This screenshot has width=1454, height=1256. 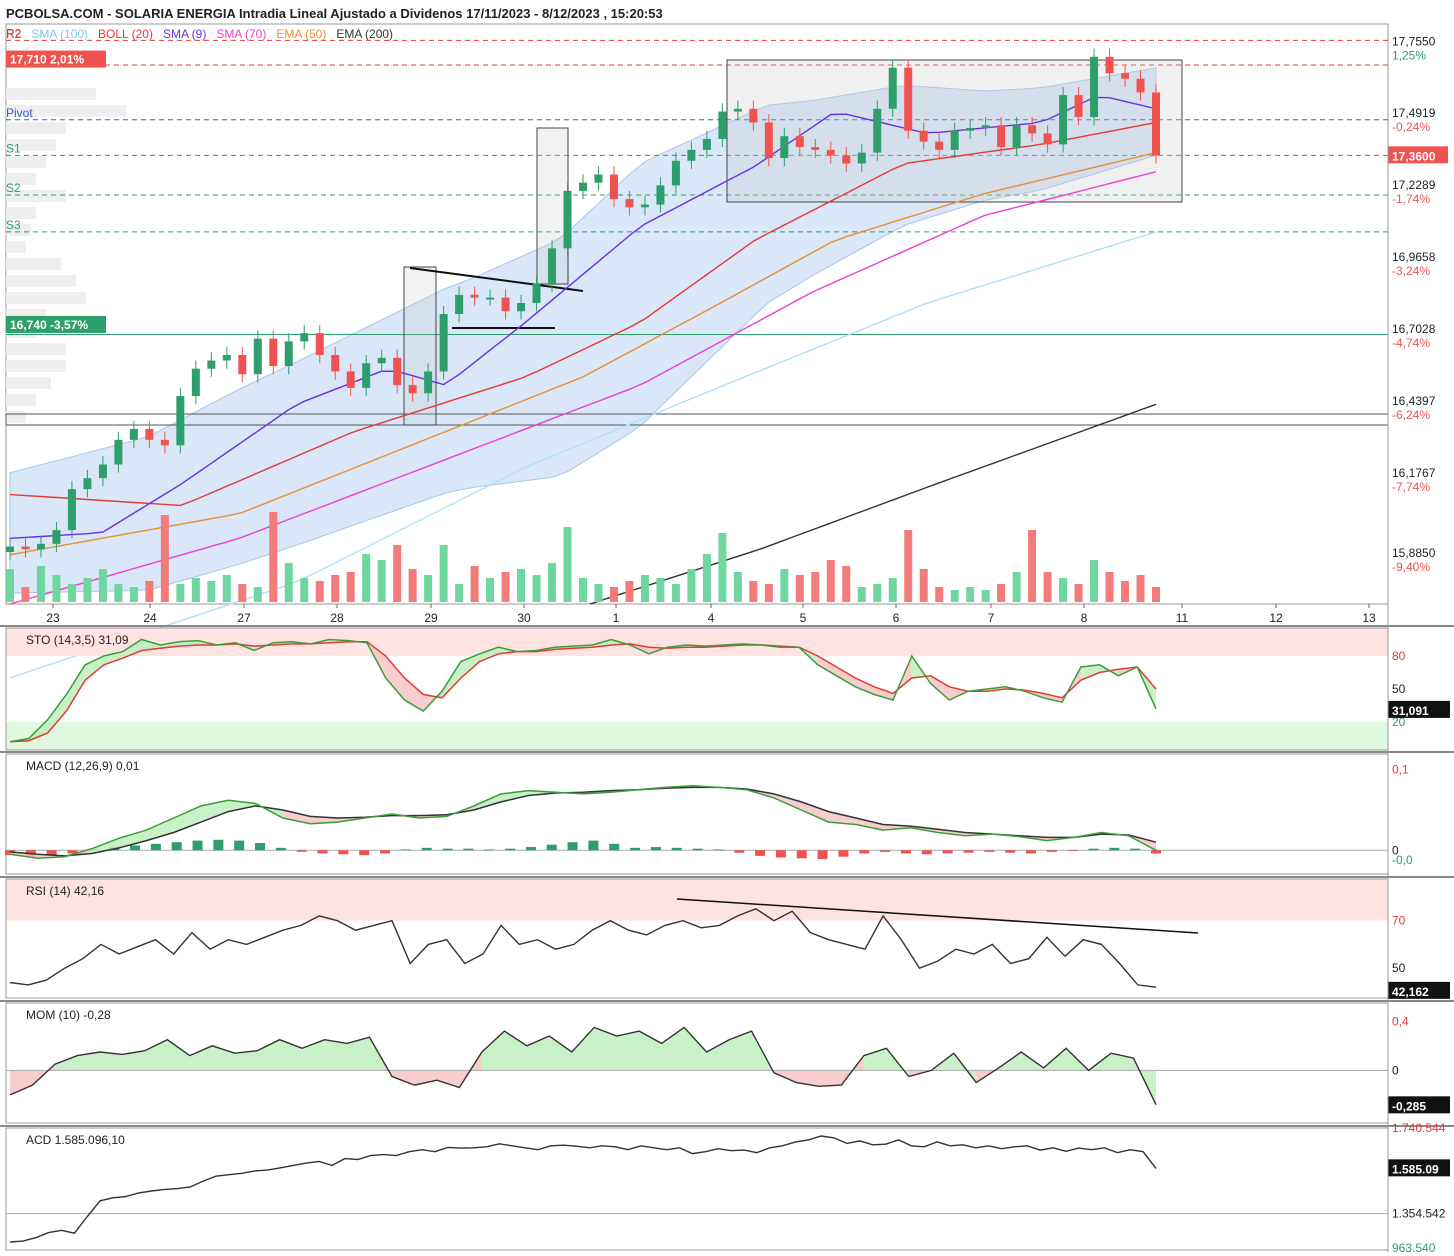 I want to click on pct-axis-label: -0,24%, so click(x=1411, y=127).